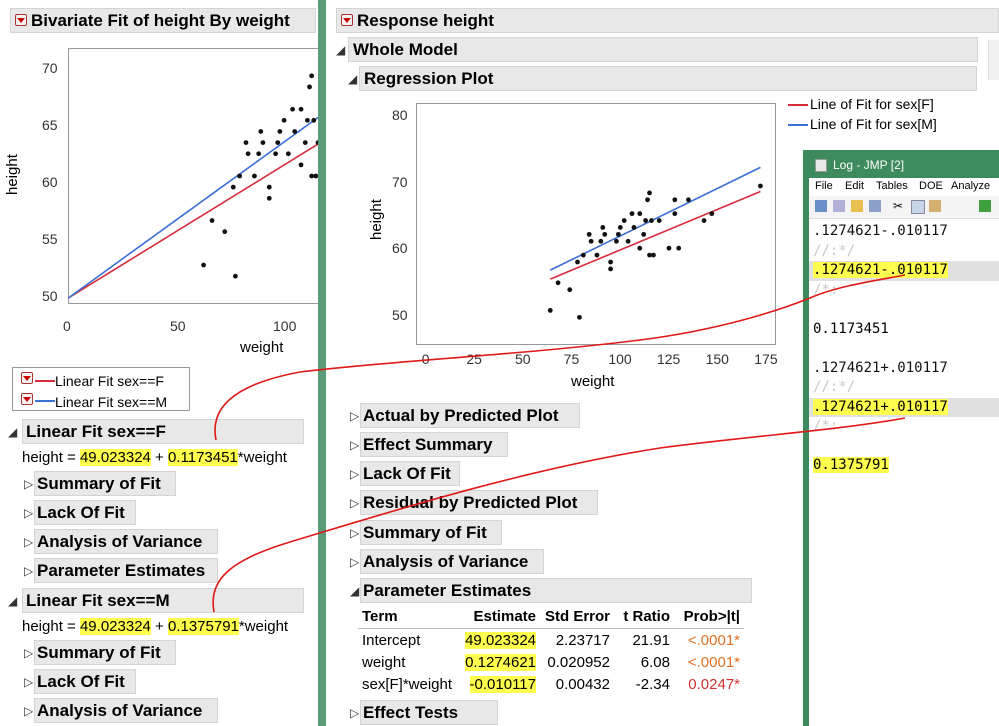 This screenshot has width=999, height=726. Describe the element at coordinates (322, 363) in the screenshot. I see `window-divider` at that location.